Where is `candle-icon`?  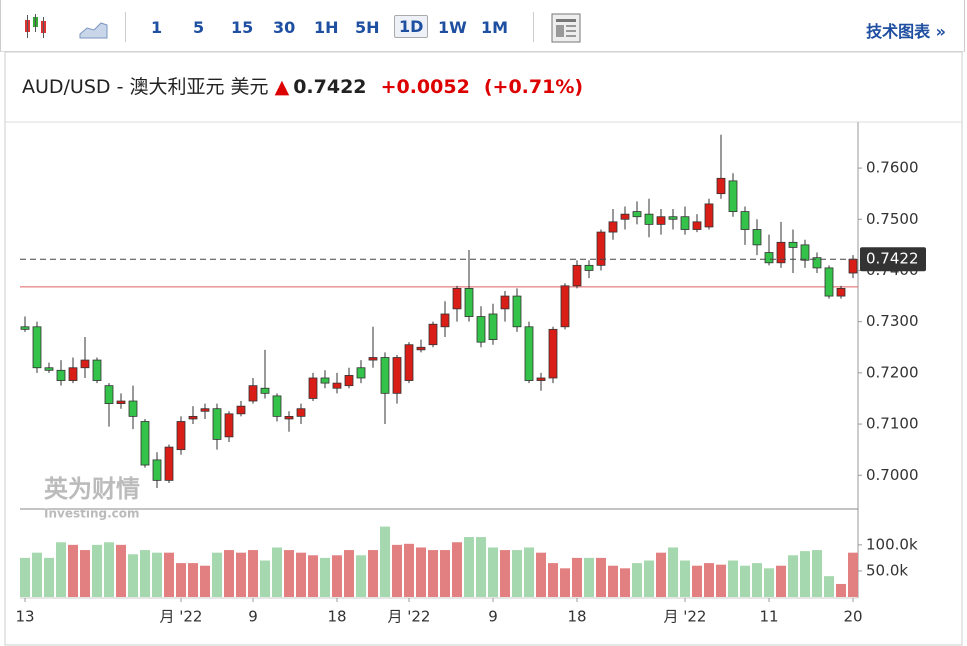
candle-icon is located at coordinates (36, 27).